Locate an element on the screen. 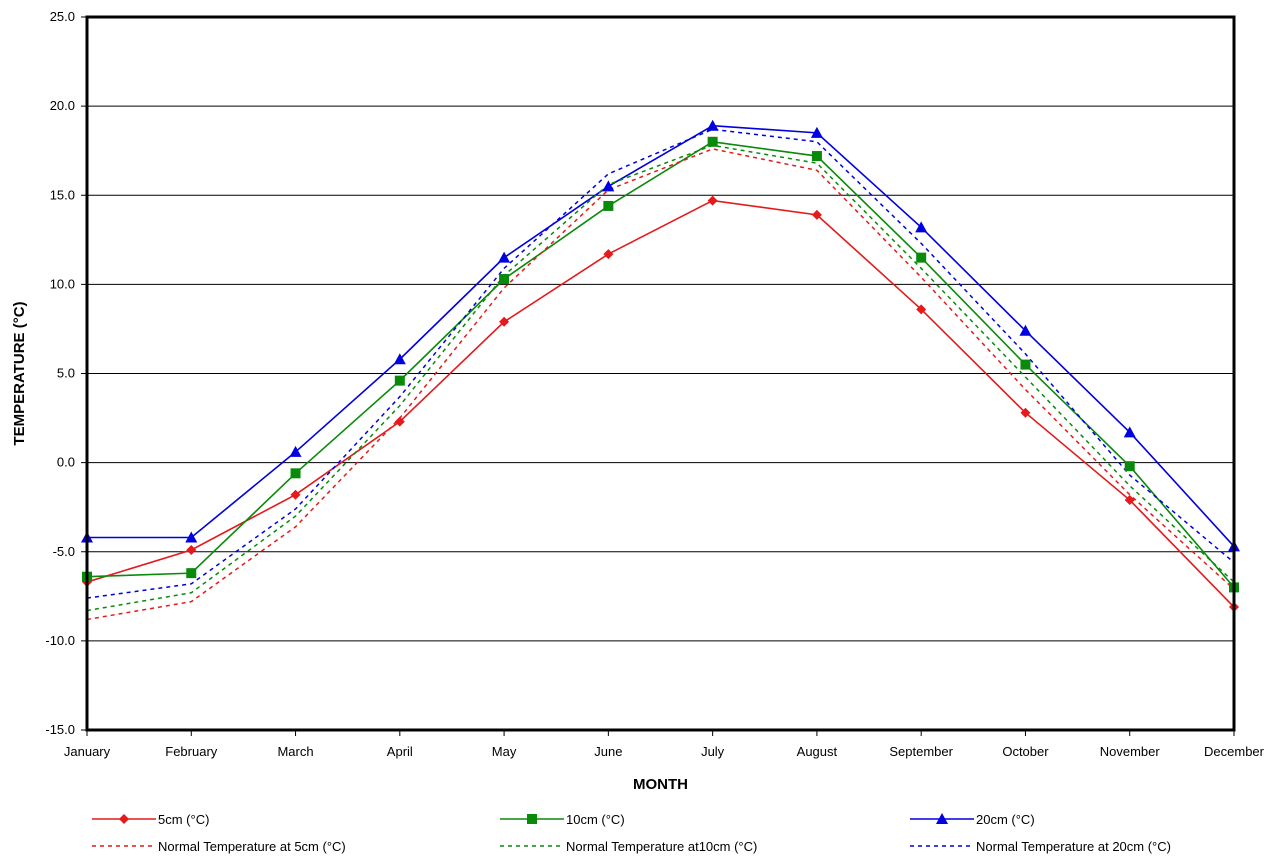  x-tick-label: December is located at coordinates (1234, 751).